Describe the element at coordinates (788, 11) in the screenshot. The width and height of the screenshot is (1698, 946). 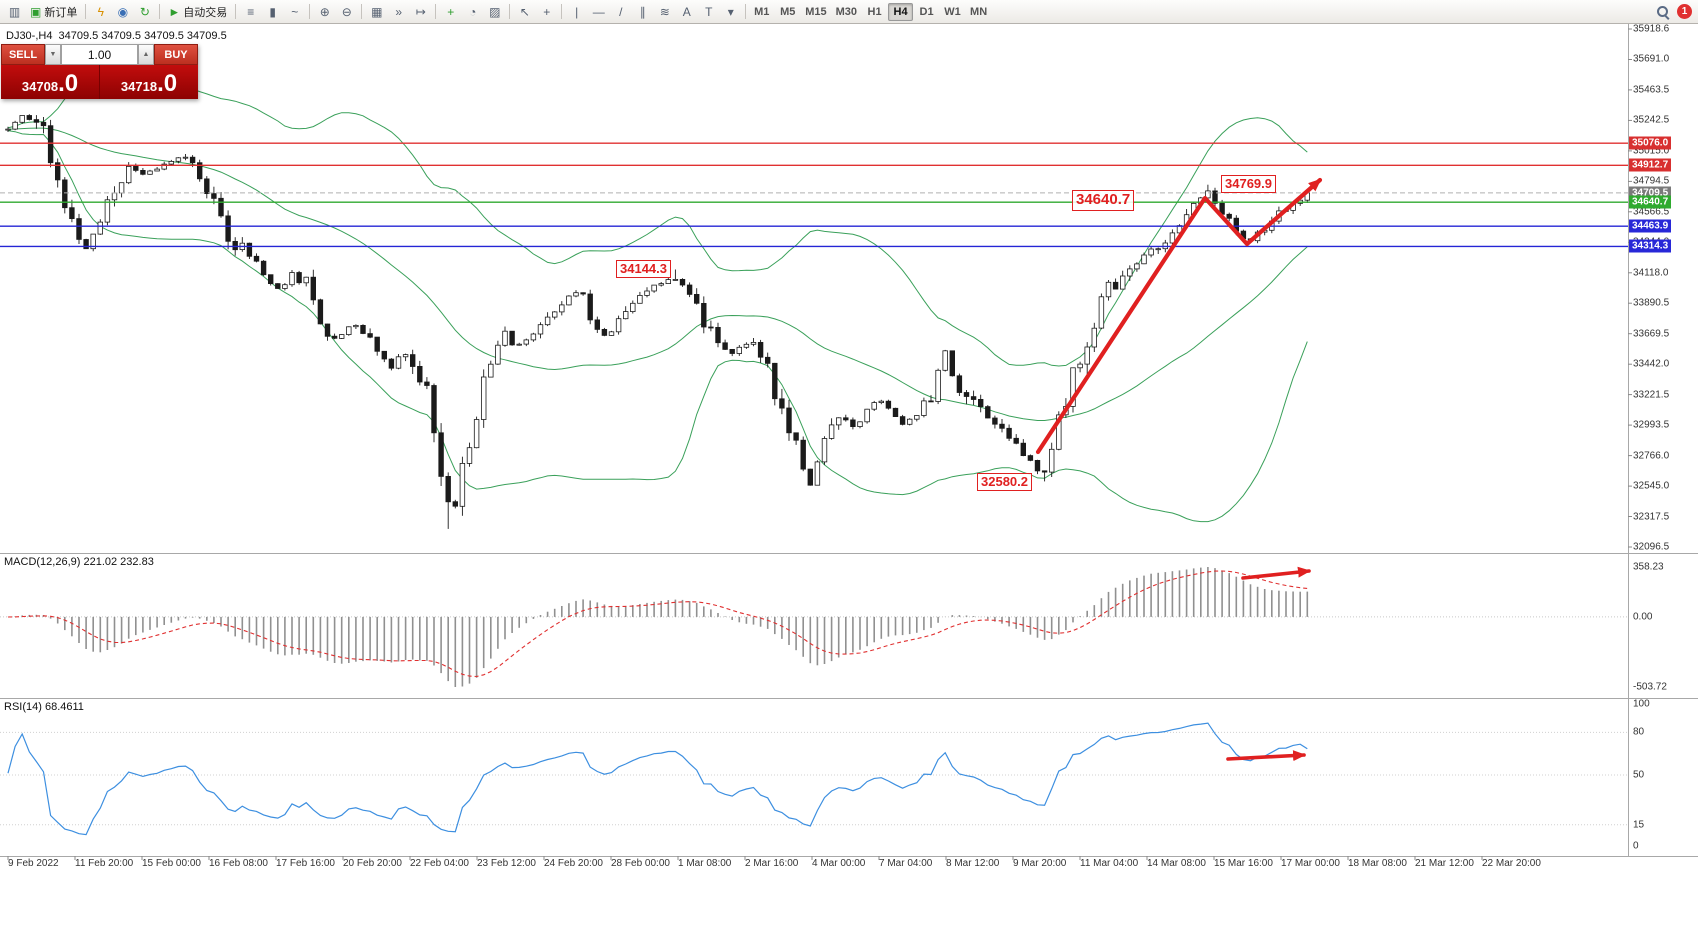
I see `timeframe-m5-button: M5` at that location.